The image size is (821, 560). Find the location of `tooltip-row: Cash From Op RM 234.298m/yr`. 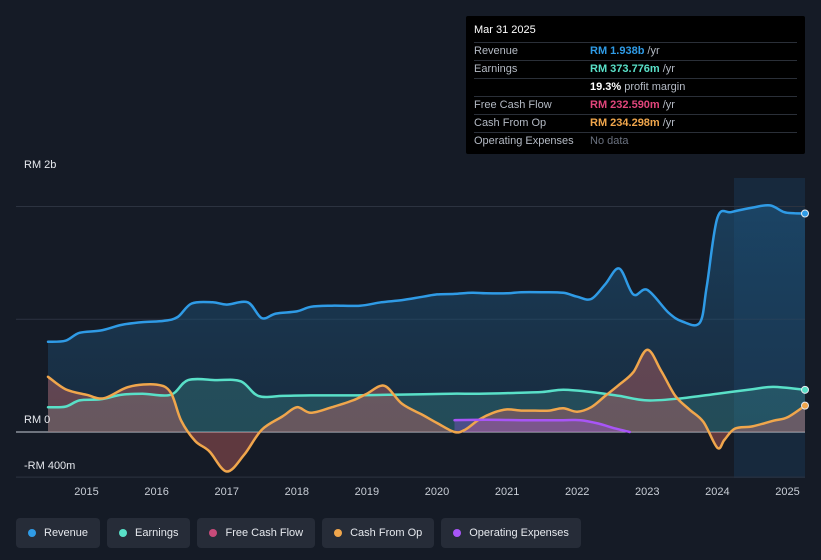

tooltip-row: Cash From Op RM 234.298m/yr is located at coordinates (635, 123).